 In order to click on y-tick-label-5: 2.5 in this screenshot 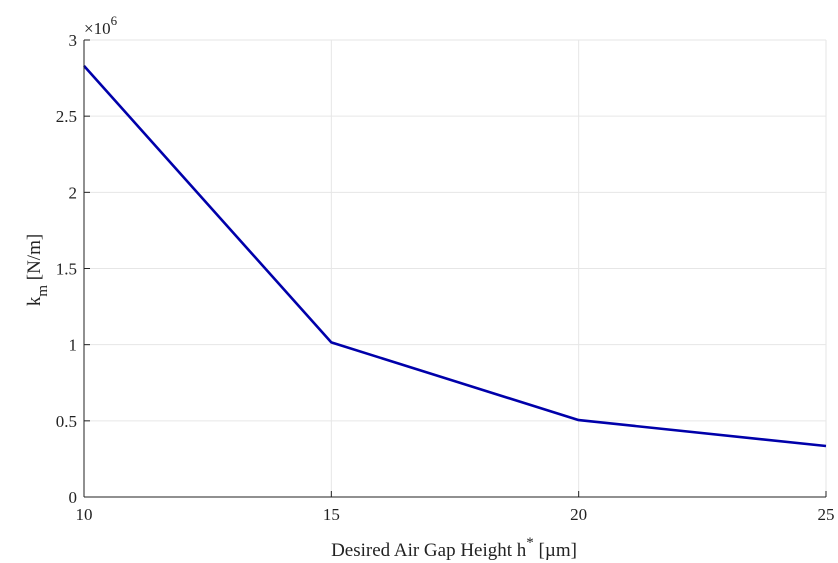, I will do `click(66, 116)`.